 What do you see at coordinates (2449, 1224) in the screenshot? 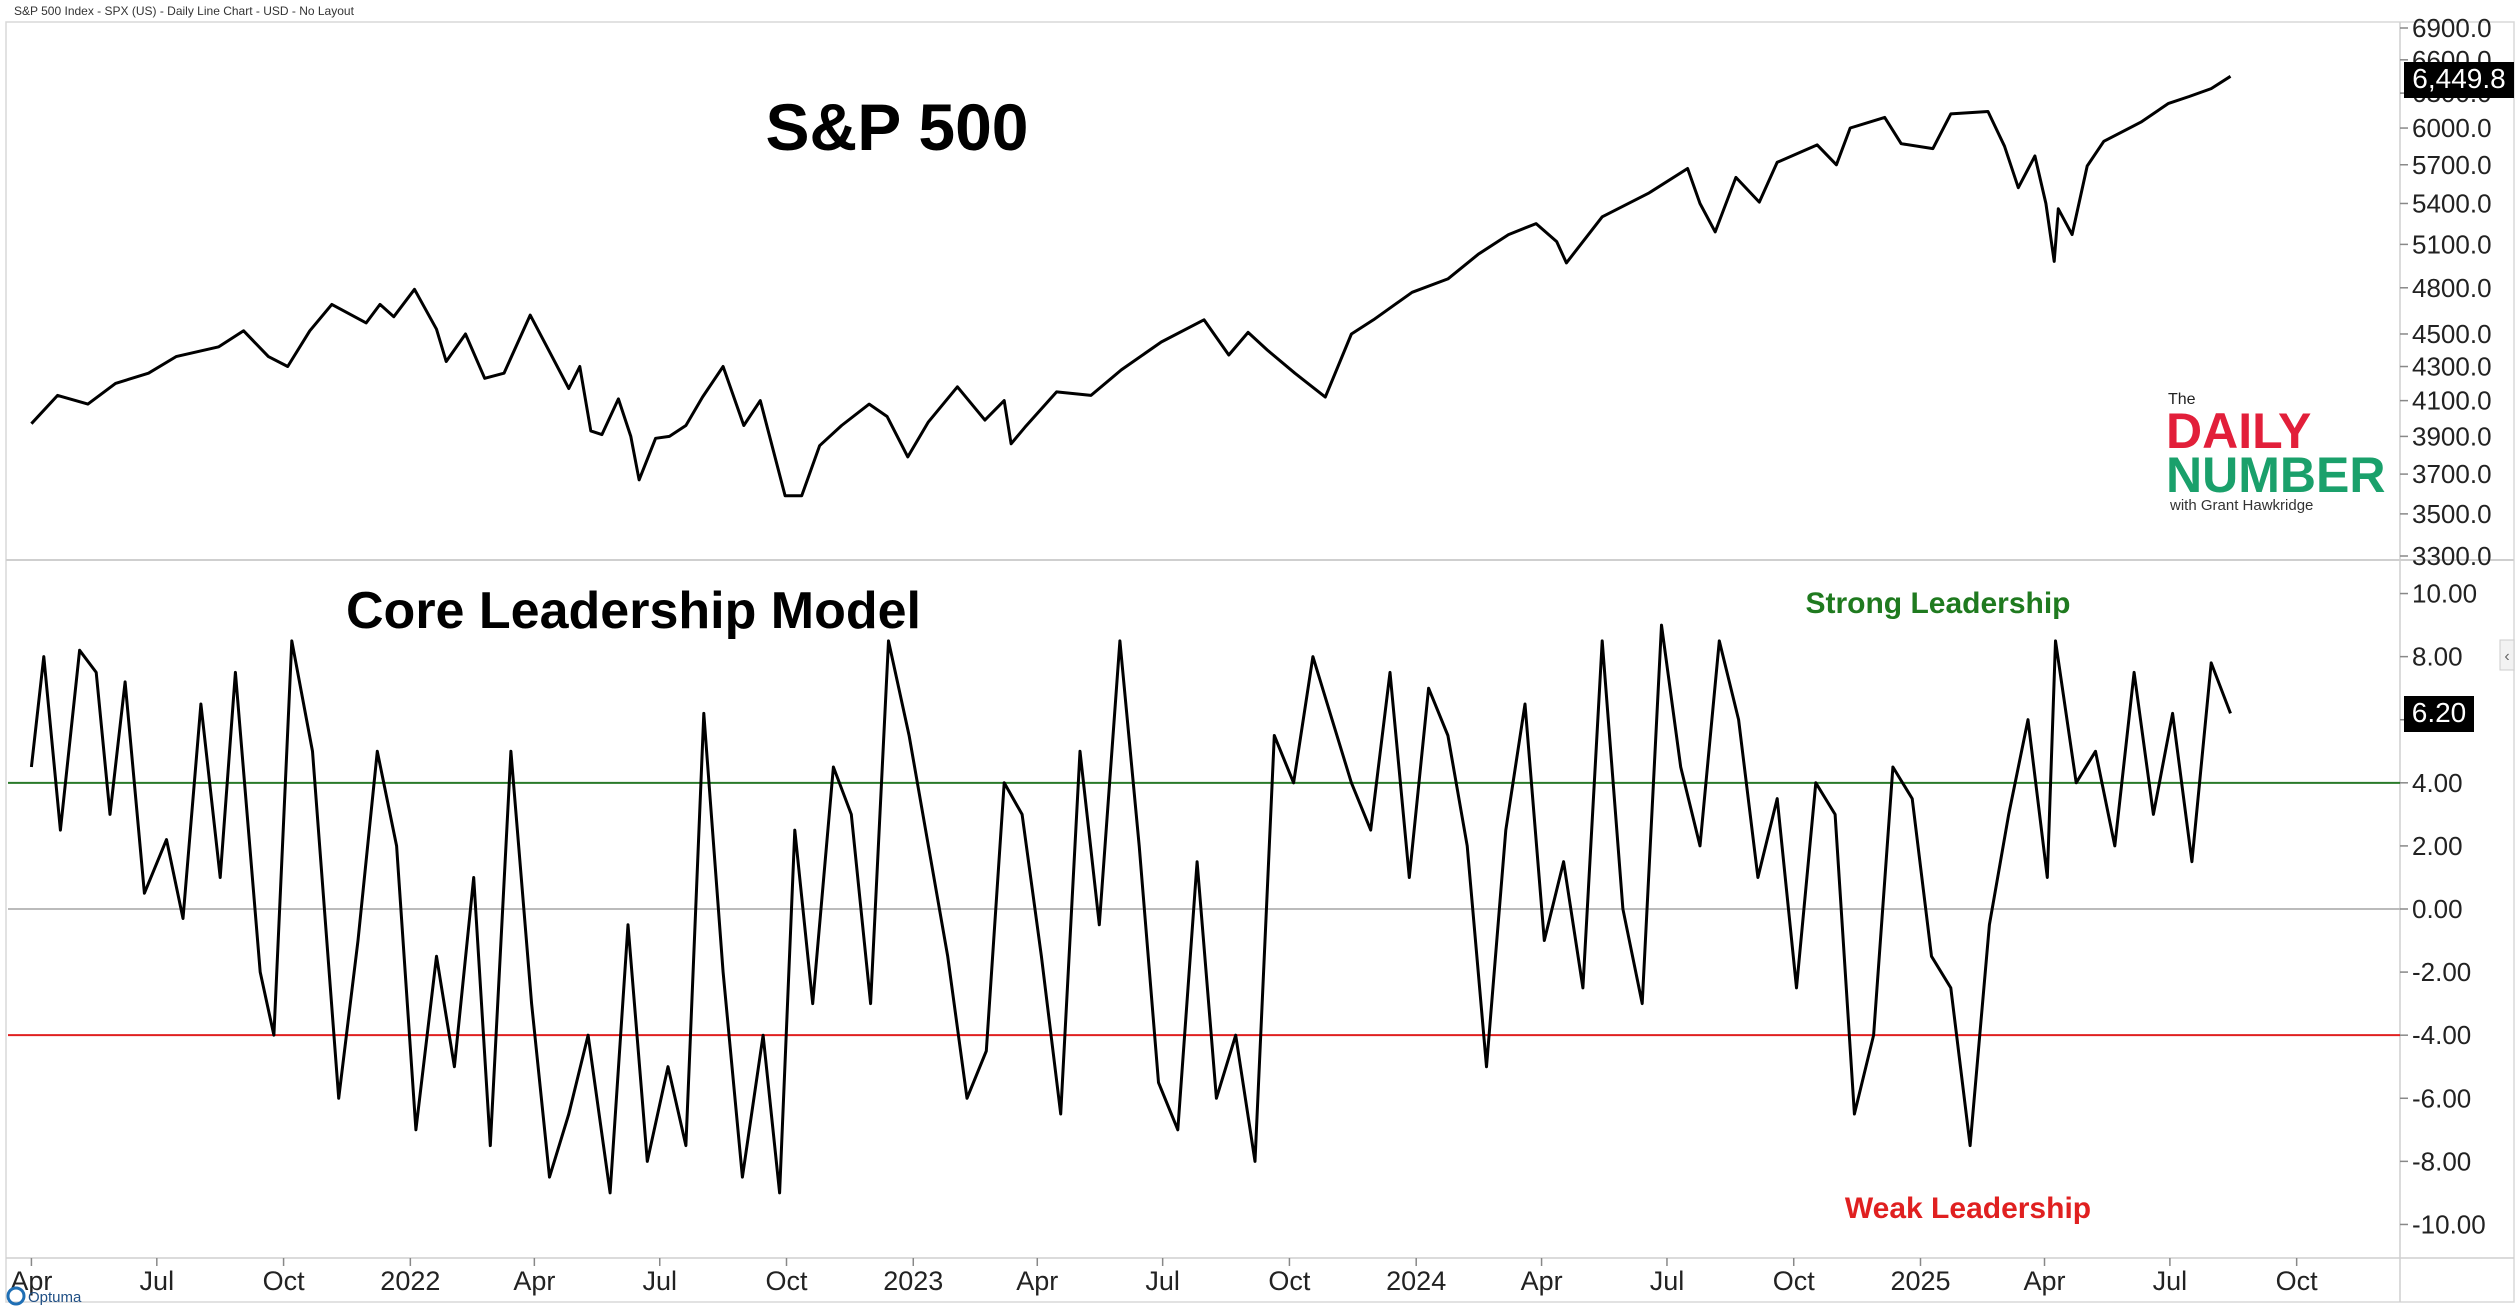
I see `oscillator-y-tick-label: -10.00` at bounding box center [2449, 1224].